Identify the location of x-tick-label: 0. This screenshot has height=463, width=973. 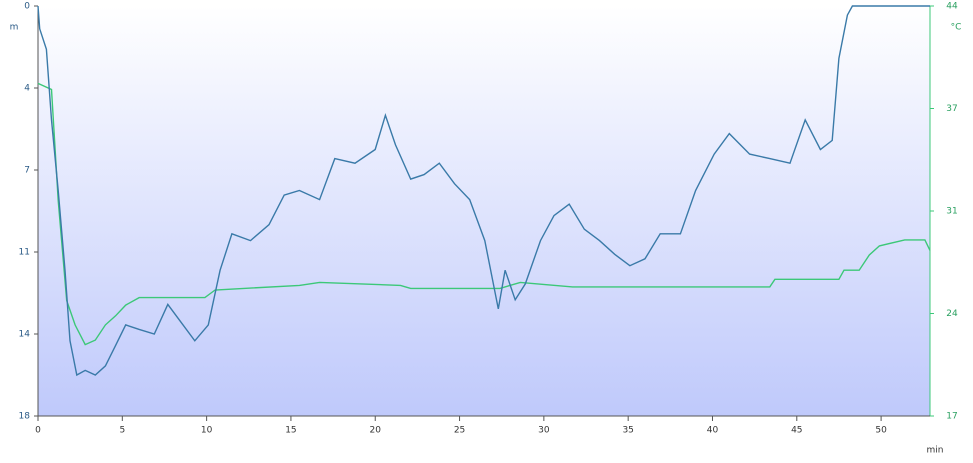
(38, 431).